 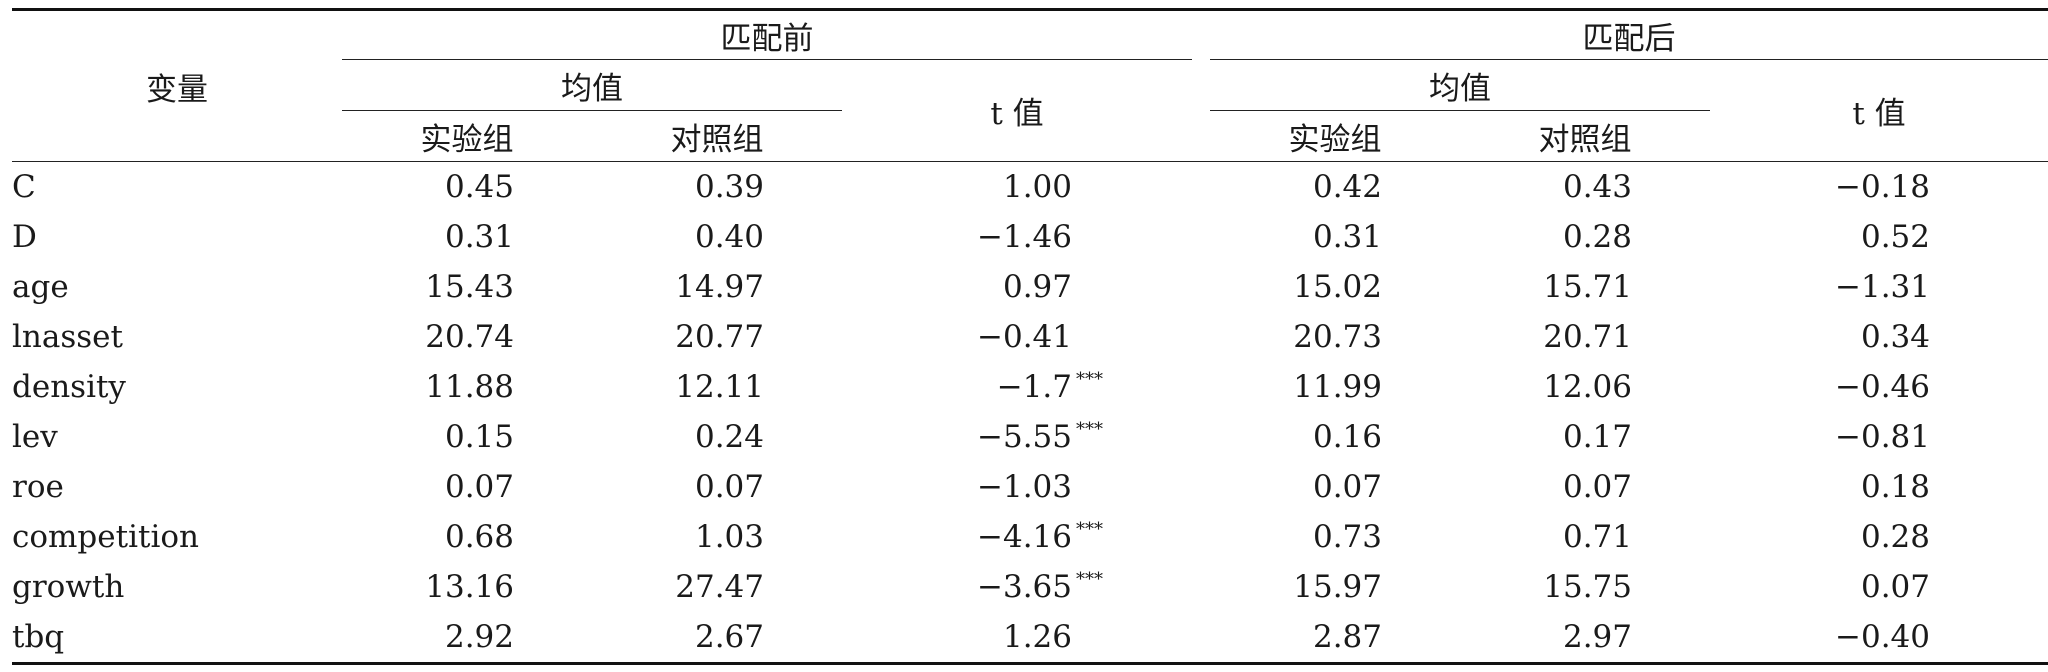 What do you see at coordinates (1895, 237) in the screenshot?
I see `cell-after-t: 0.52` at bounding box center [1895, 237].